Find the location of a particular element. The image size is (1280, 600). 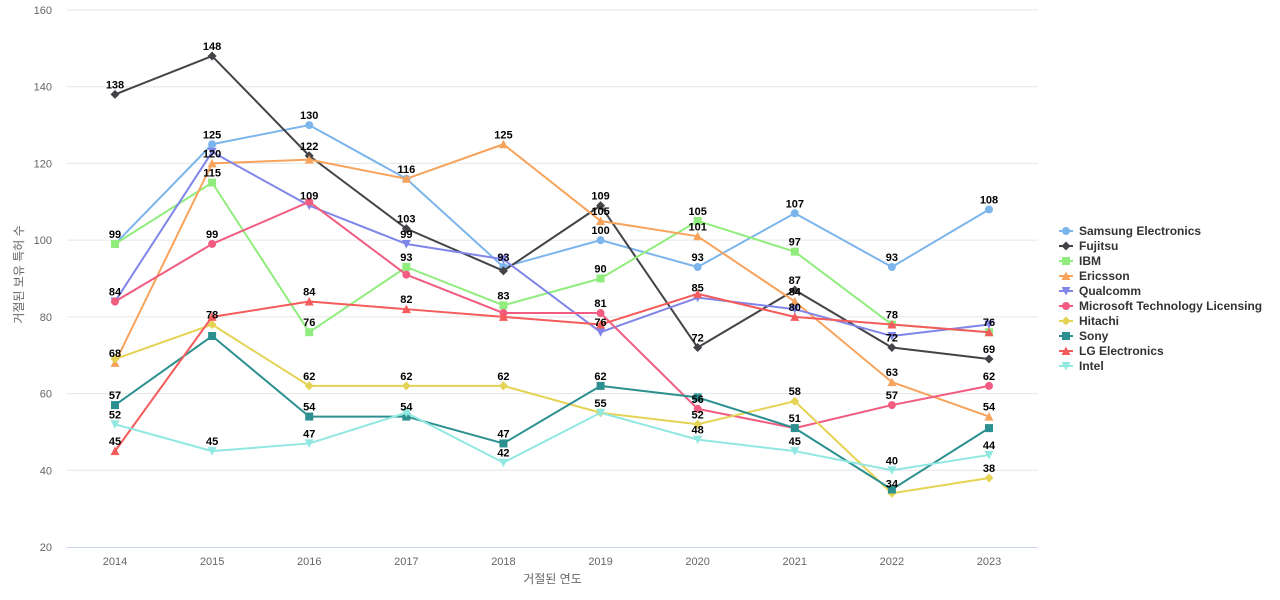

legend-item: Intel is located at coordinates (1081, 366).